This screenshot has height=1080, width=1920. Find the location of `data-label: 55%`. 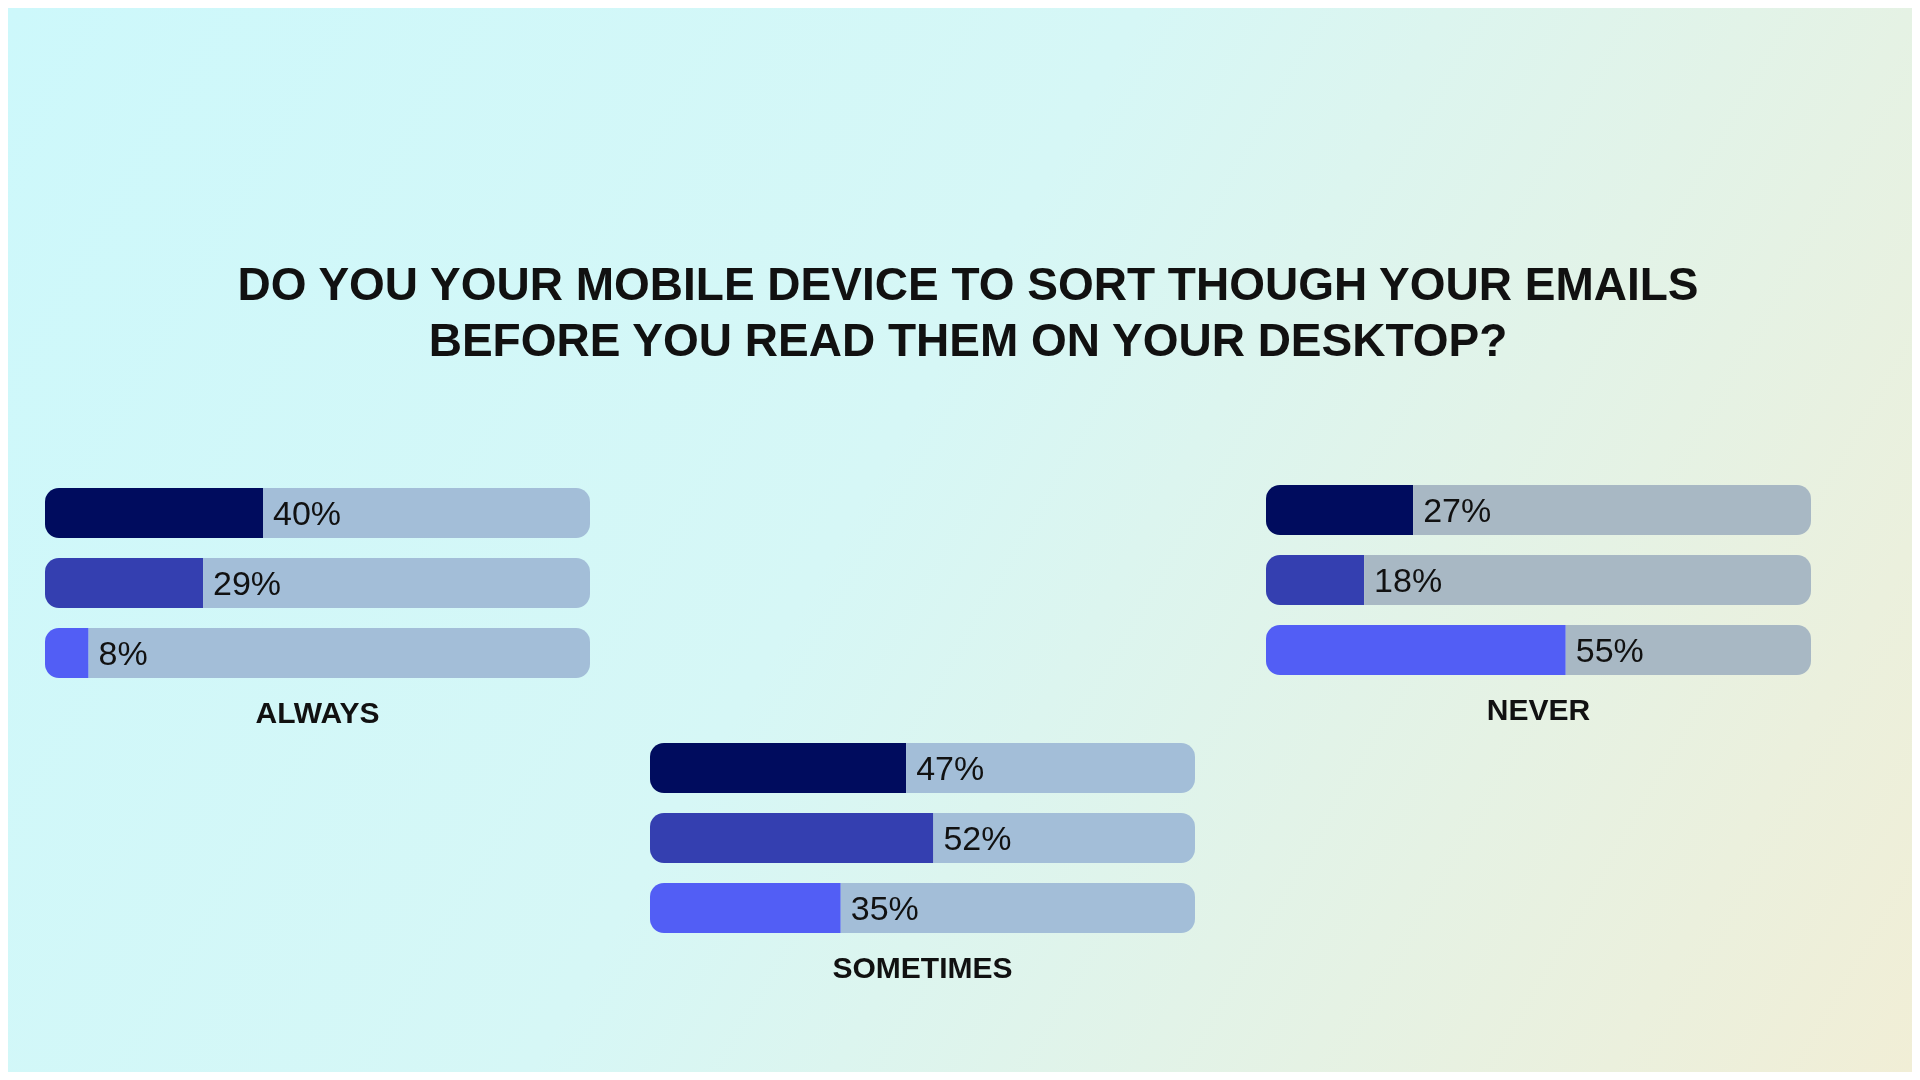

data-label: 55% is located at coordinates (1609, 650).